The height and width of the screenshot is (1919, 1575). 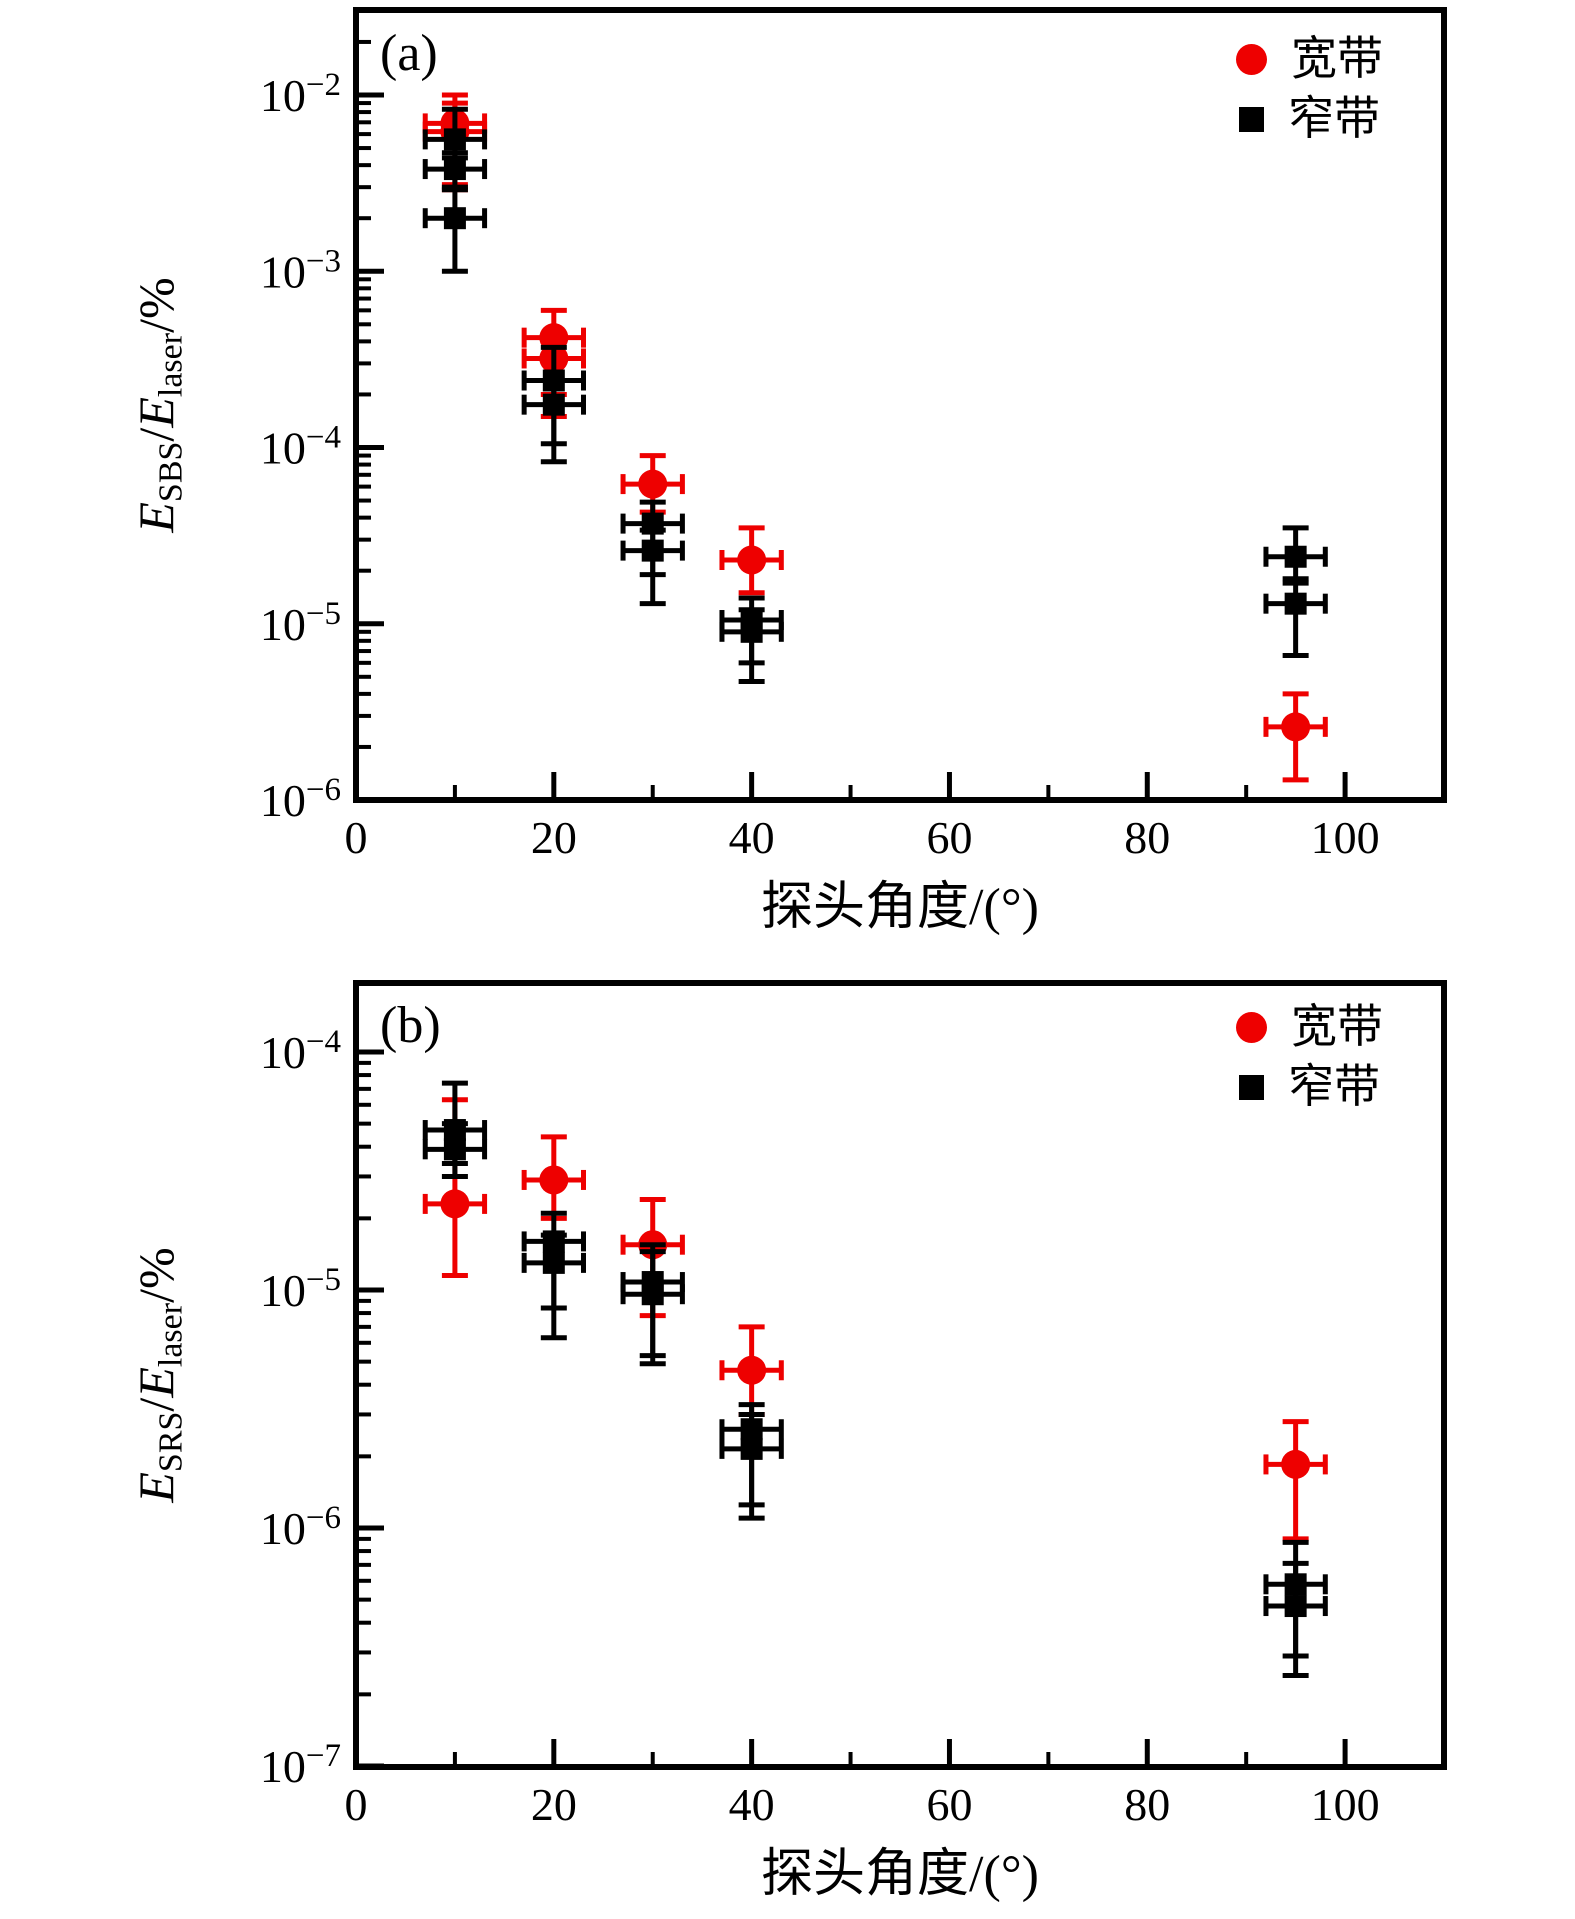 I want to click on series-broadband, so click(x=875, y=1319).